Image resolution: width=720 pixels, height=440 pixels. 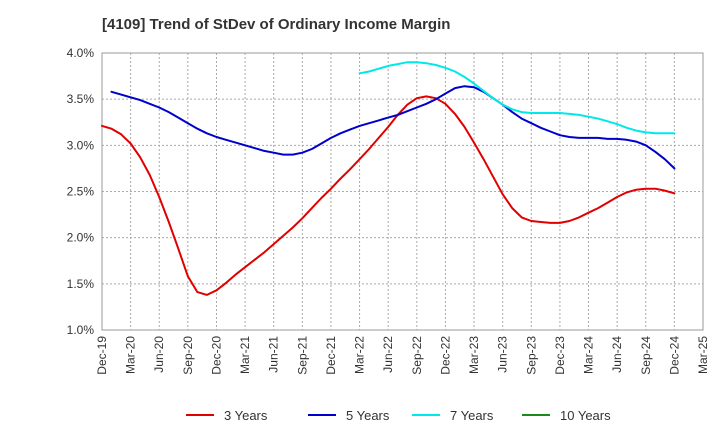 I want to click on y-tick-label: 2.5%, so click(x=81, y=192).